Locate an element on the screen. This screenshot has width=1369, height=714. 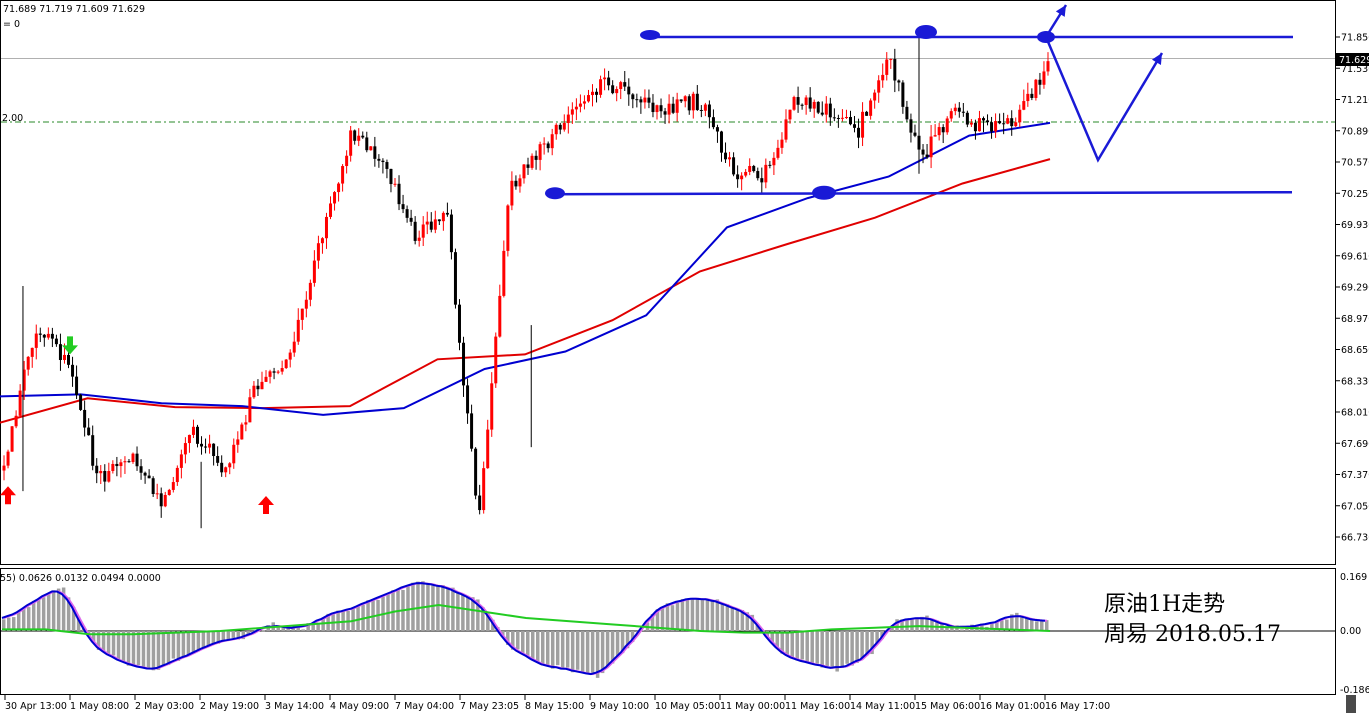
price-tick-label: 68.010 is located at coordinates (1355, 413).